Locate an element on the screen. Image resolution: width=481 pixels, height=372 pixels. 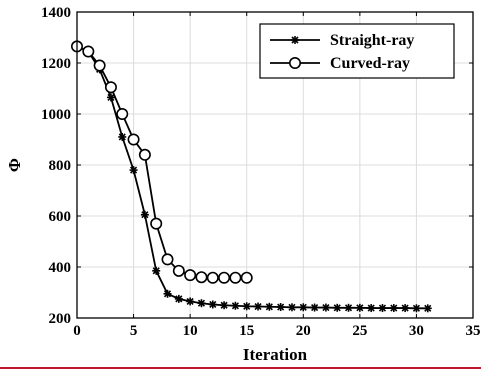
legend-label: Curved-ray is located at coordinates (370, 63).